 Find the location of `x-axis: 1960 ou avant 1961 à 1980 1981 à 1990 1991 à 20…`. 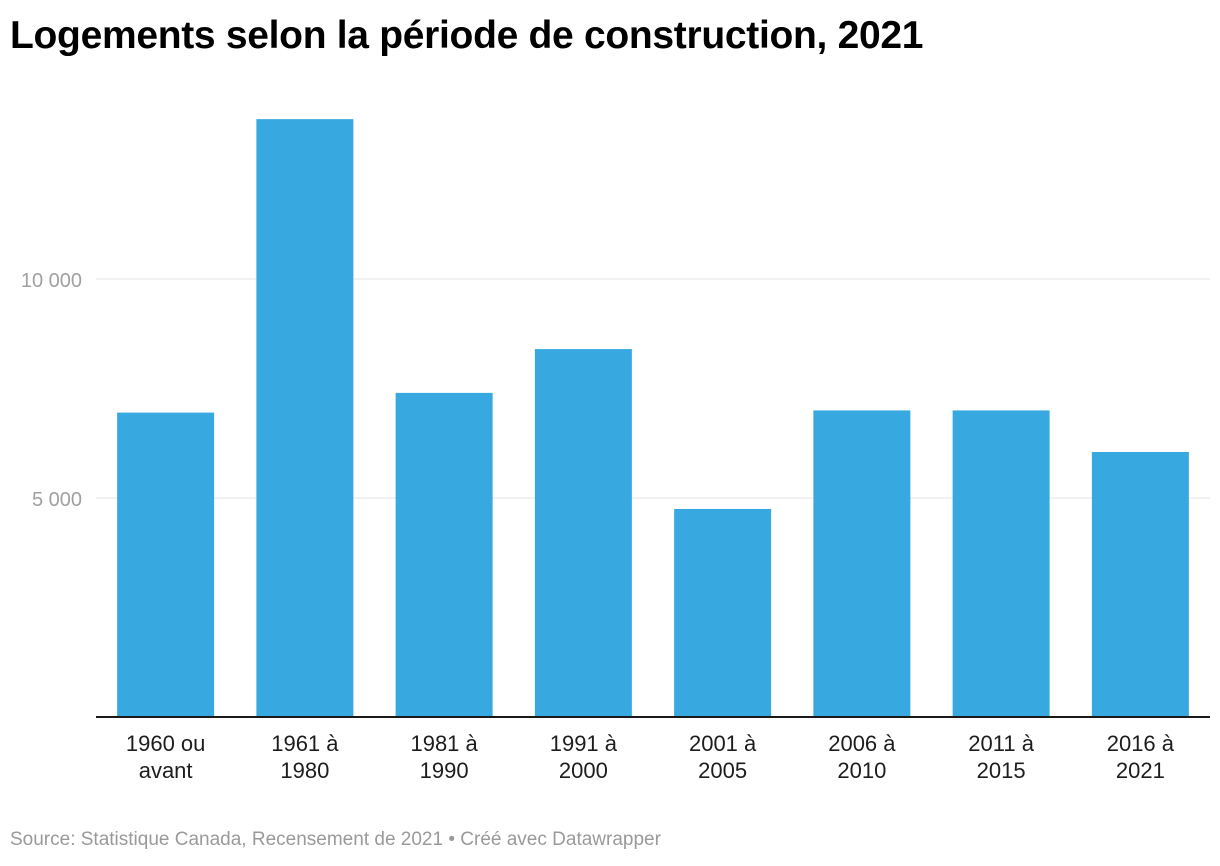

x-axis: 1960 ou avant 1961 à 1980 1981 à 1990 1991 à 20… is located at coordinates (653, 749).